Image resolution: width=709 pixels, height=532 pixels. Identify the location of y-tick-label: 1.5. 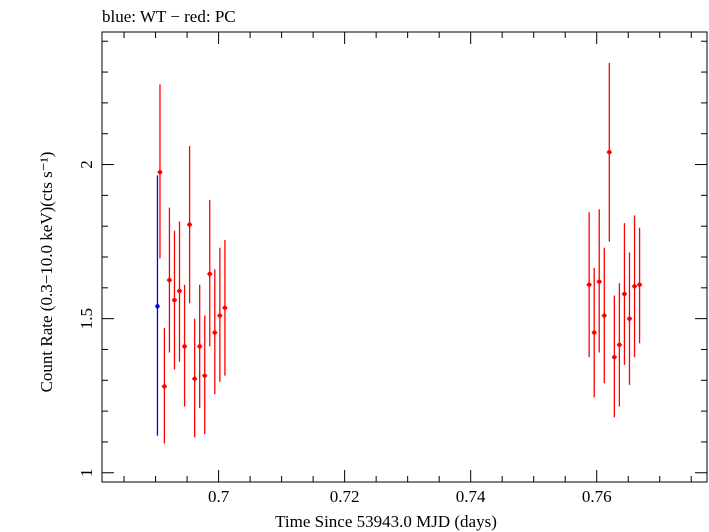
(86, 318).